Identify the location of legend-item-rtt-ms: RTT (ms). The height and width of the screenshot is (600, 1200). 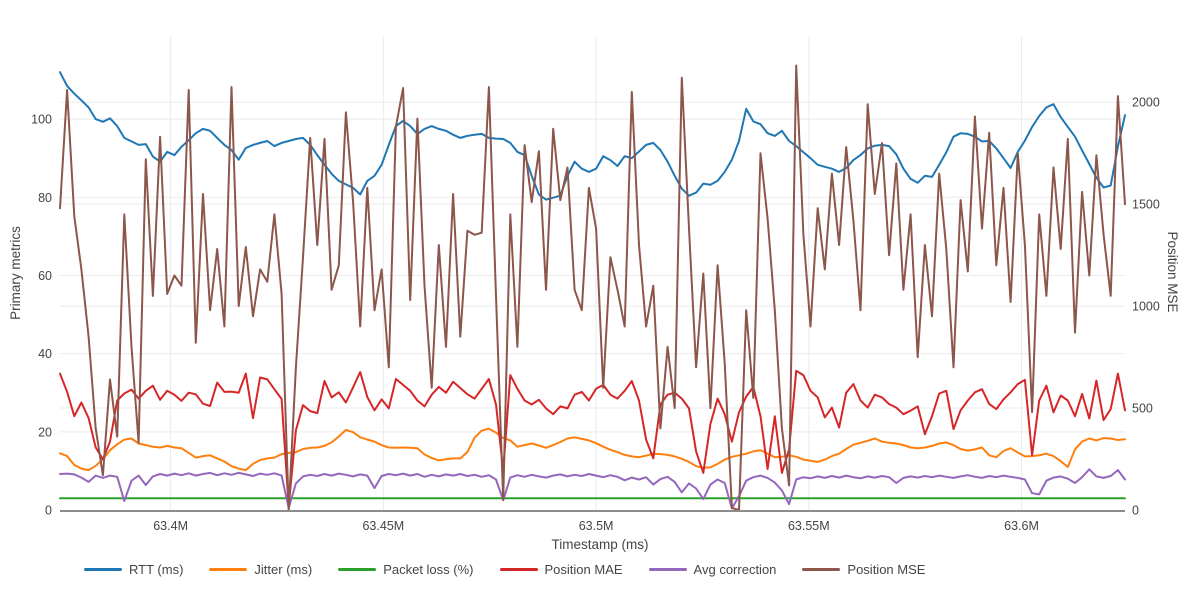
(133, 569).